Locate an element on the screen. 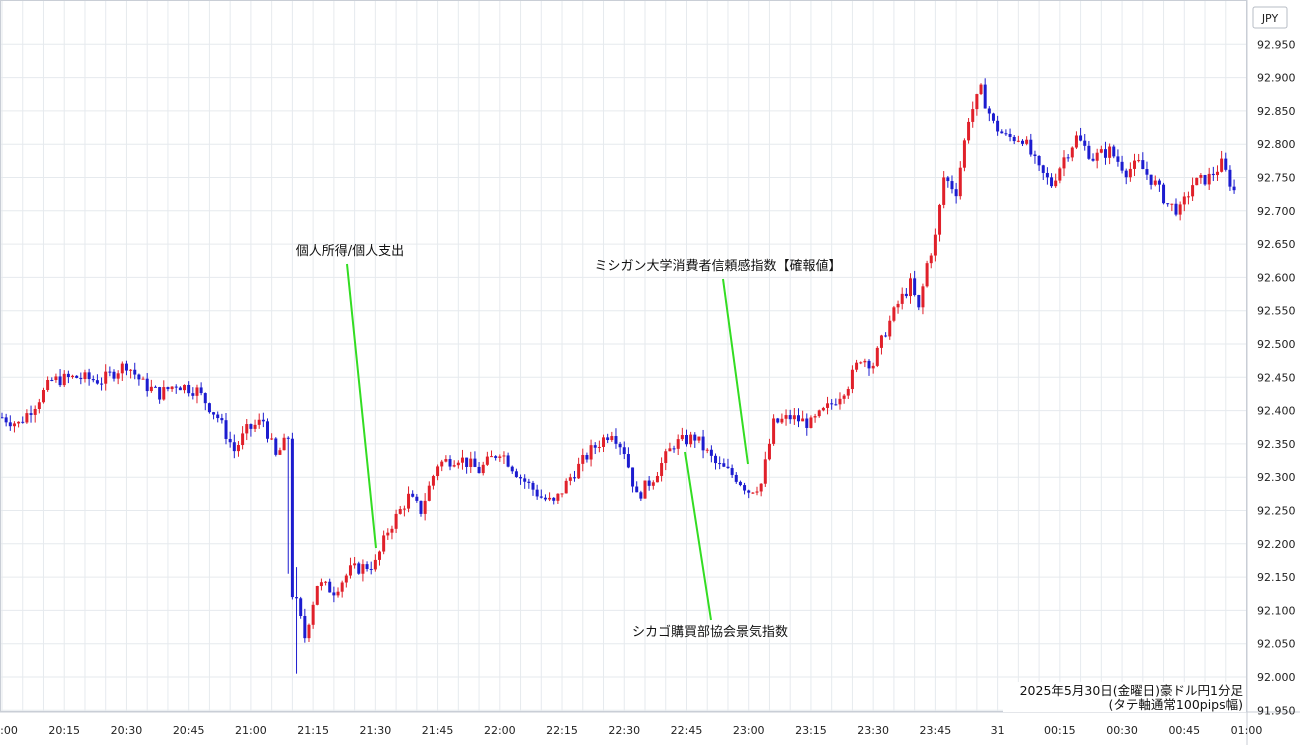 Image resolution: width=1300 pixels, height=749 pixels. caption-layer: 2025年5月30日(金曜日)豪ドル円1分足 (タテ軸通常100pips幅) is located at coordinates (1124, 697).